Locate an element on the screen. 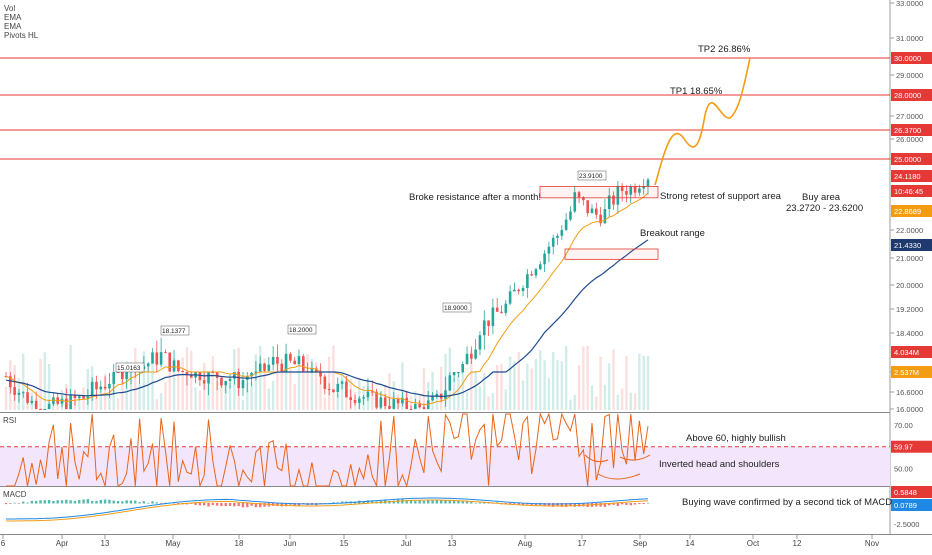 Image resolution: width=932 pixels, height=555 pixels. legend-ema-1: EMA is located at coordinates (13, 17).